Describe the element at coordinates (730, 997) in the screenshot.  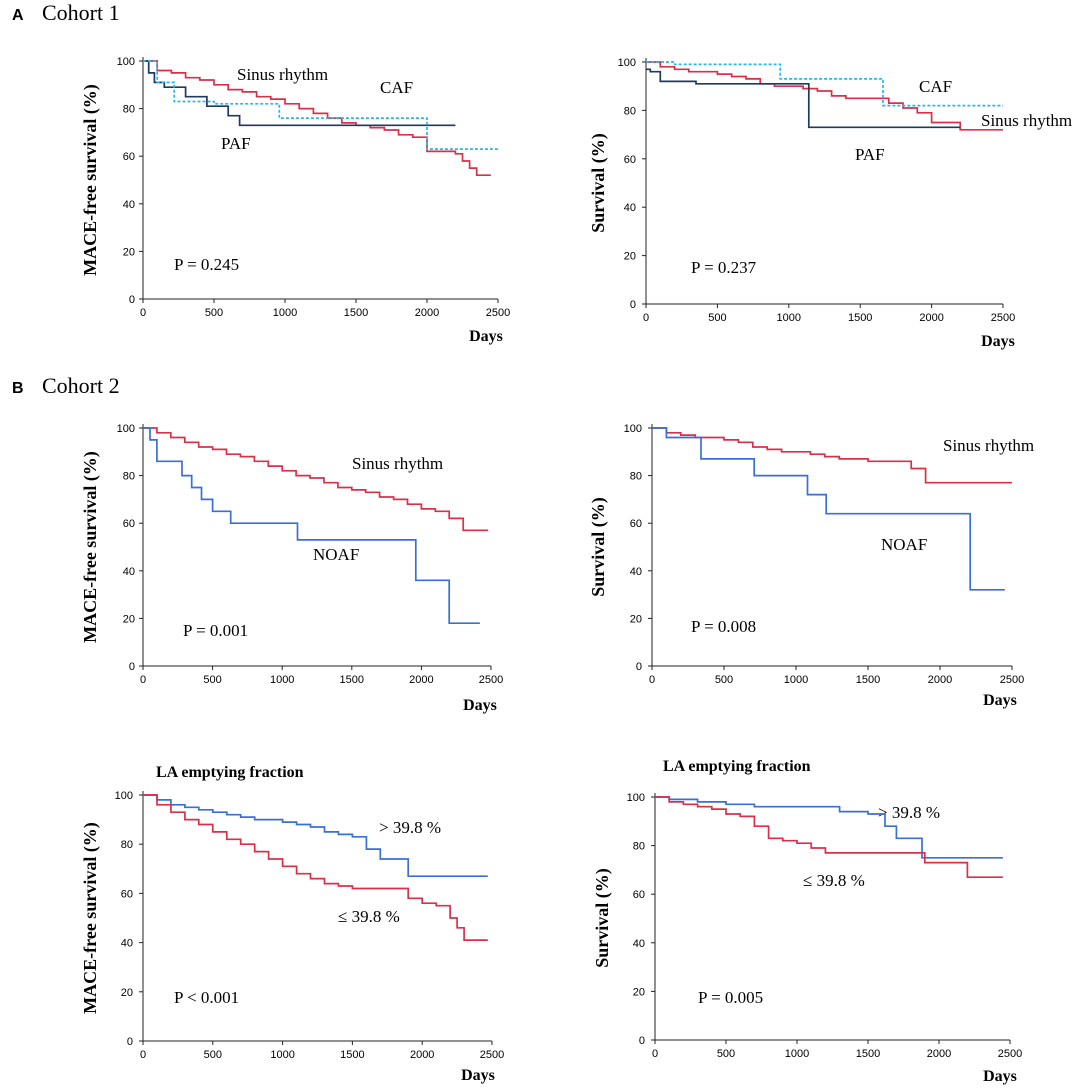
I see `p-value: P = 0.005` at that location.